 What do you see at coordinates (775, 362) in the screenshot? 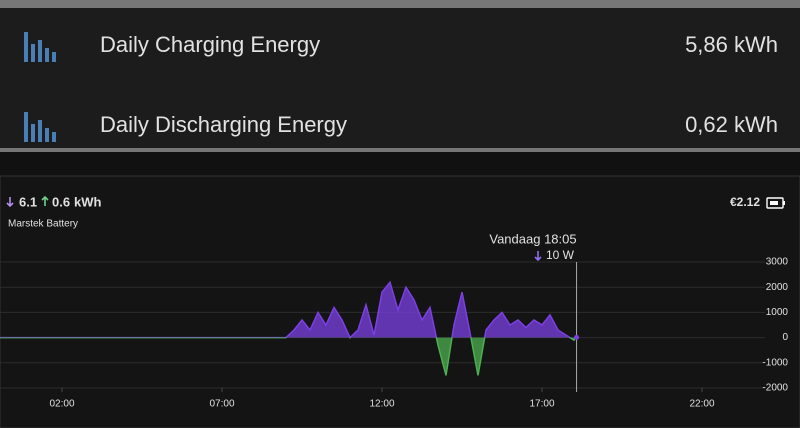
I see `y-tick-label: -1000` at bounding box center [775, 362].